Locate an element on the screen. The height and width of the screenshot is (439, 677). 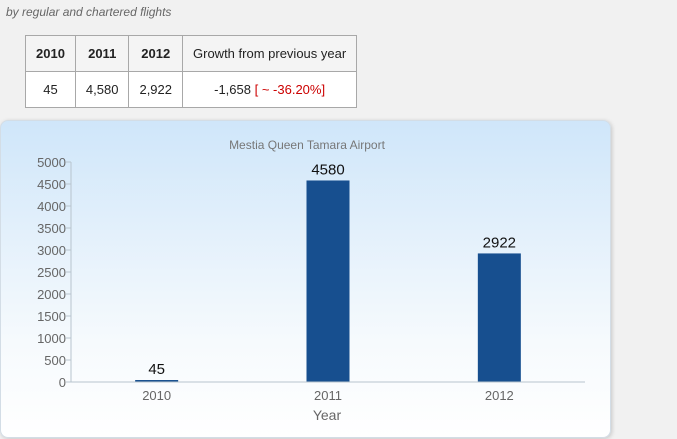
page-subtitle: by regular and chartered flights is located at coordinates (89, 12).